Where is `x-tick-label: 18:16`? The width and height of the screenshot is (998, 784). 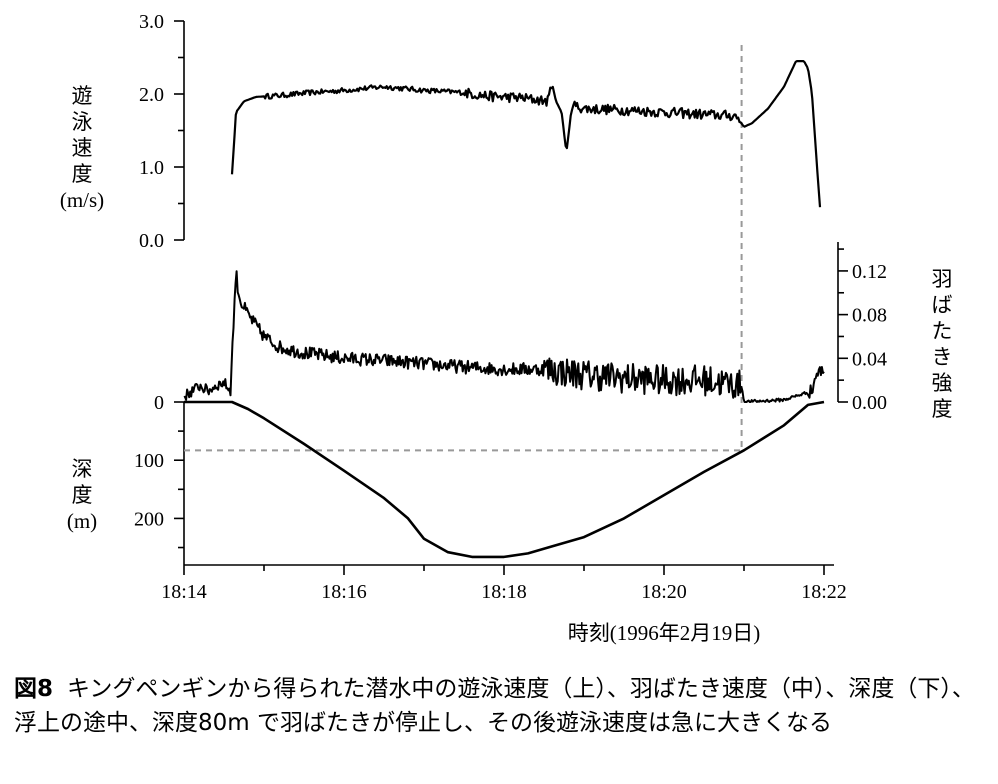 x-tick-label: 18:16 is located at coordinates (344, 592).